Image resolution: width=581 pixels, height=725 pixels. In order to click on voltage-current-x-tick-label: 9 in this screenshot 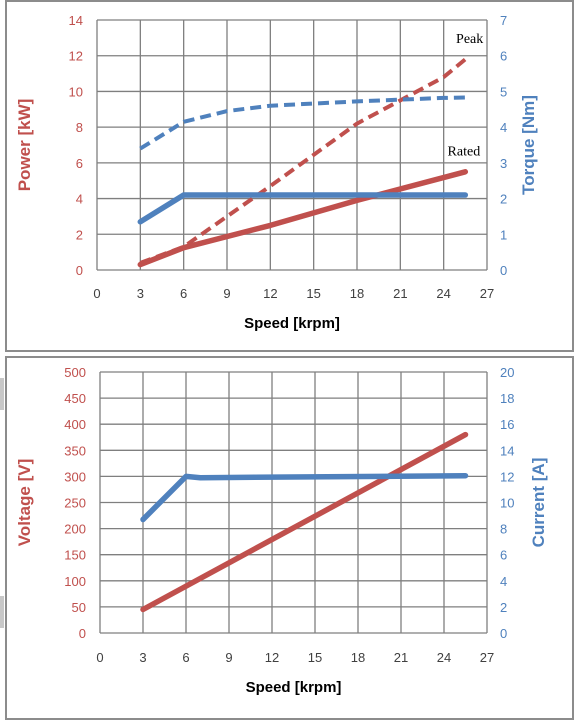, I will do `click(228, 657)`.